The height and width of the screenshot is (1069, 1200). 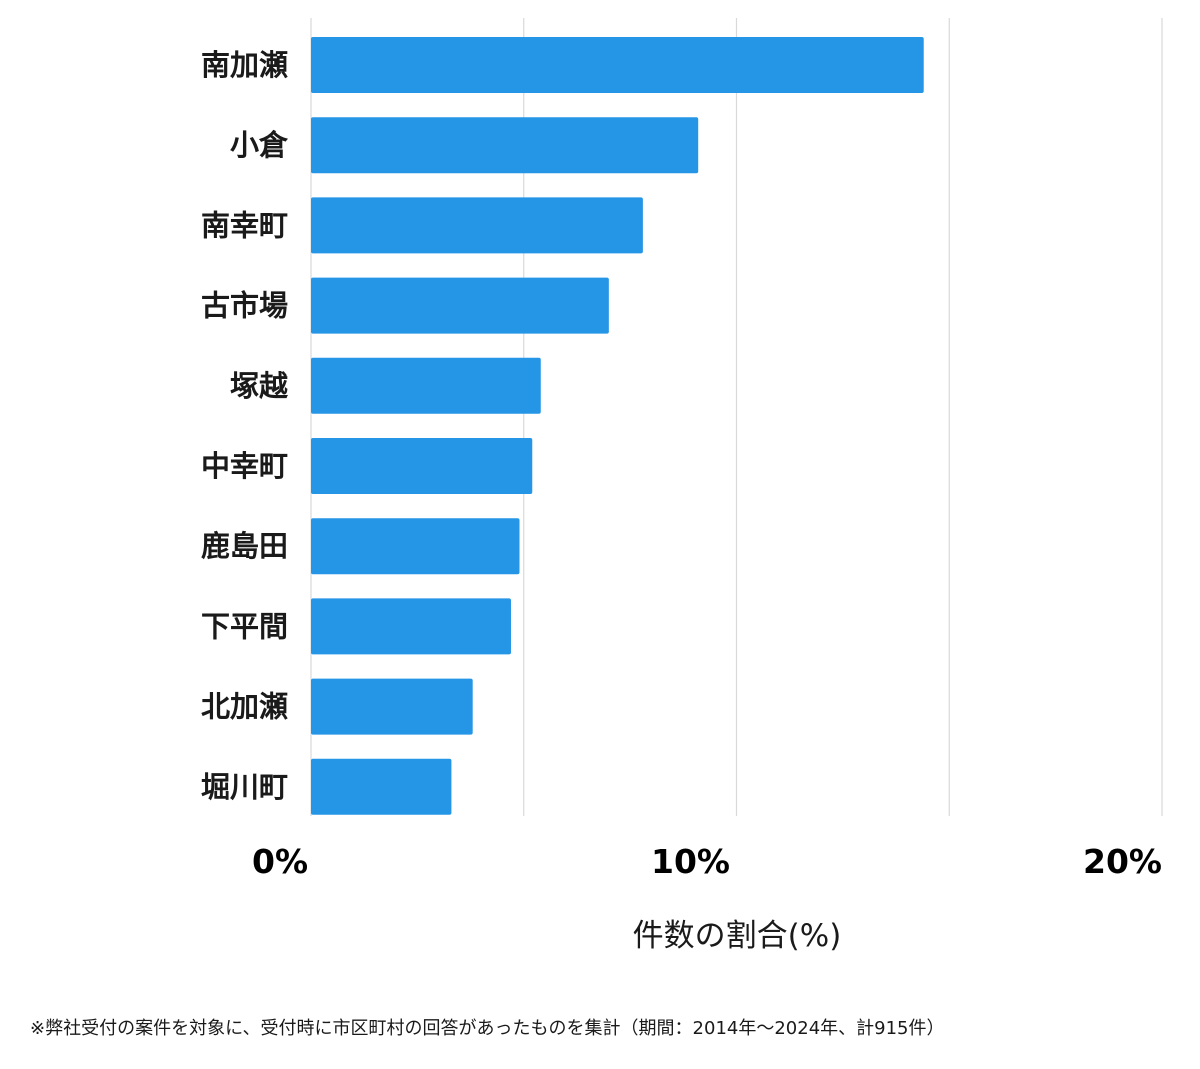 What do you see at coordinates (690, 861) in the screenshot?
I see `x-tick-label: 10%` at bounding box center [690, 861].